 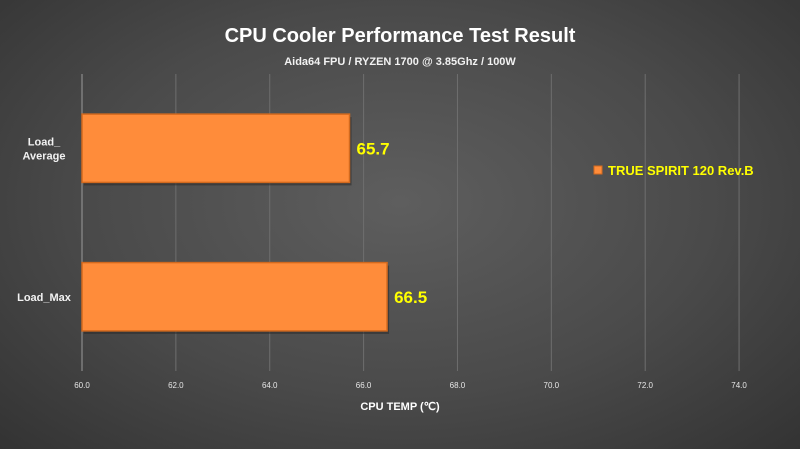 What do you see at coordinates (400, 62) in the screenshot?
I see `chart-subtitle: Aida64 FPU / RYZEN 1700 @ 3.85Ghz / 100W` at bounding box center [400, 62].